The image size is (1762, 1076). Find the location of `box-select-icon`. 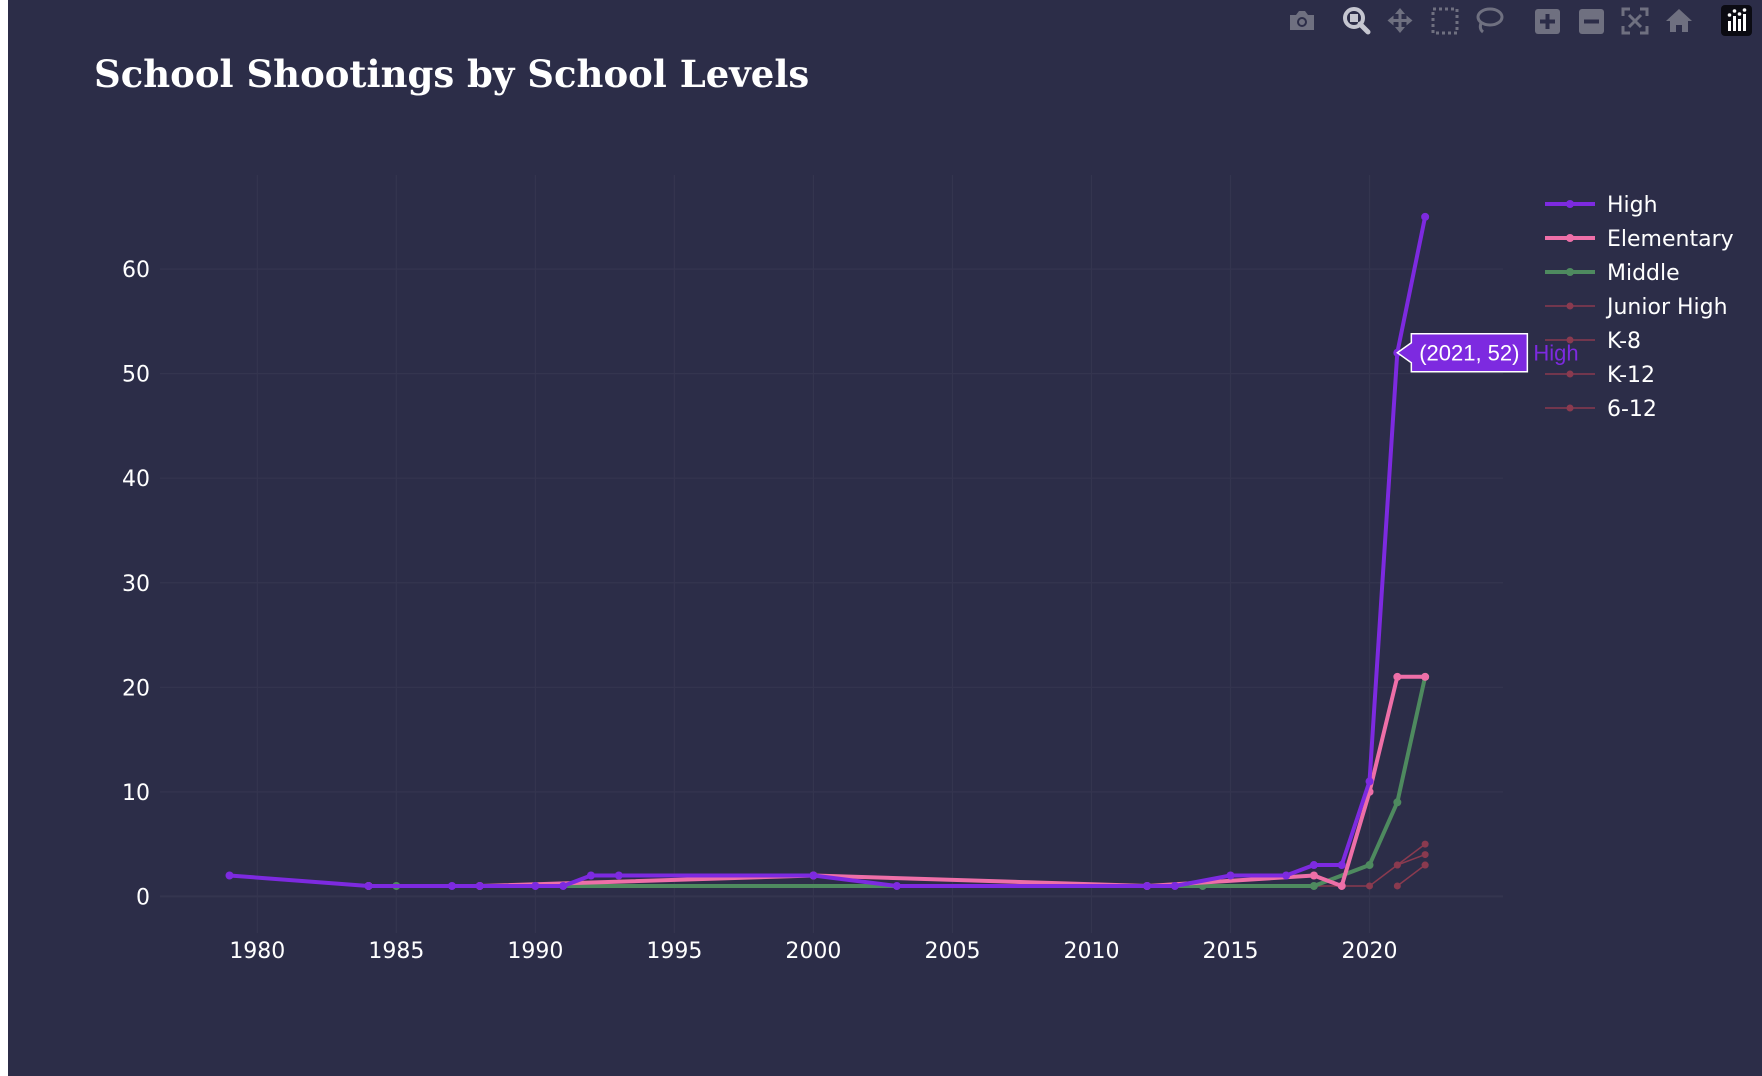

box-select-icon is located at coordinates (1445, 21).